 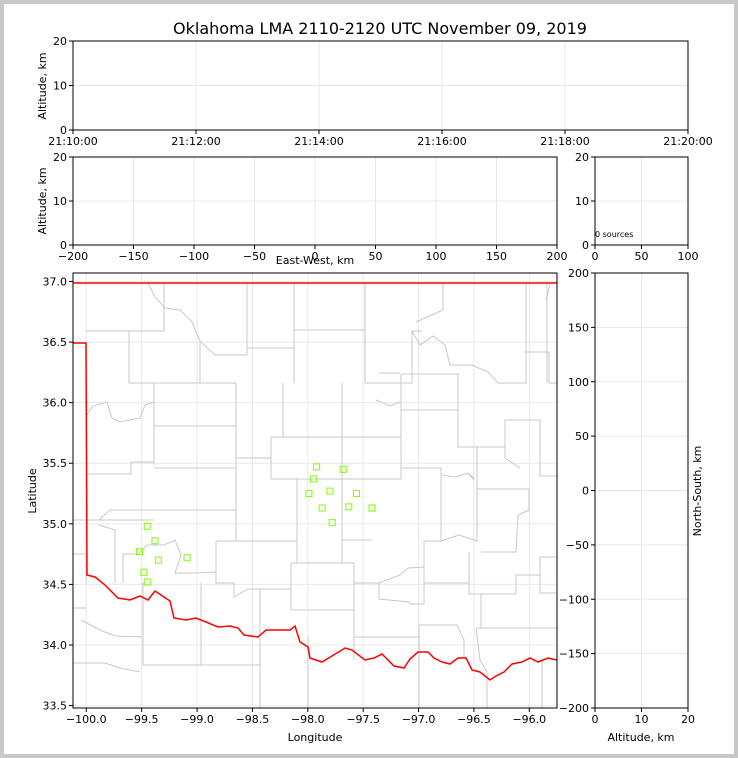 I want to click on histogram-ytick-label: 0, so click(x=585, y=245).